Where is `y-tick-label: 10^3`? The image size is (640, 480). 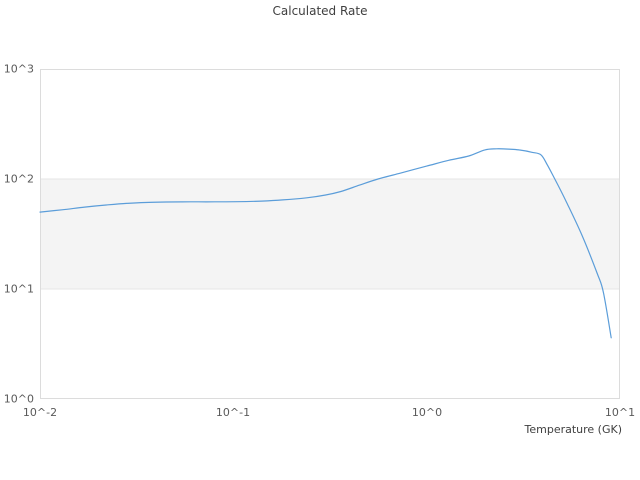
y-tick-label: 10^3 is located at coordinates (18, 69).